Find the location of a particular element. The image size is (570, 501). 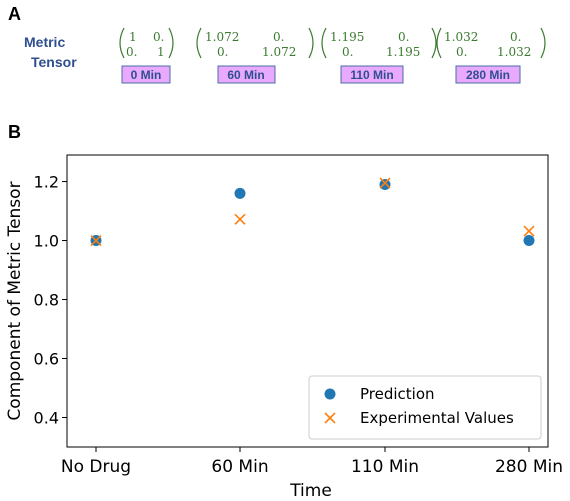

data-marks is located at coordinates (312, 212).